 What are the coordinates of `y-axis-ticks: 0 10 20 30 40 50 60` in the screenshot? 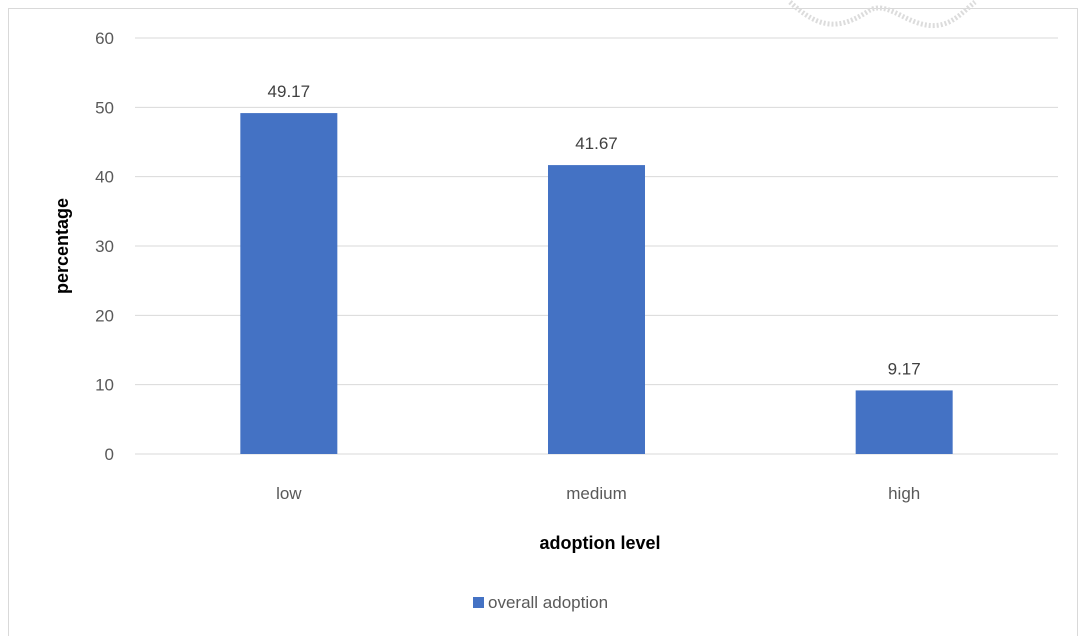 It's located at (104, 246).